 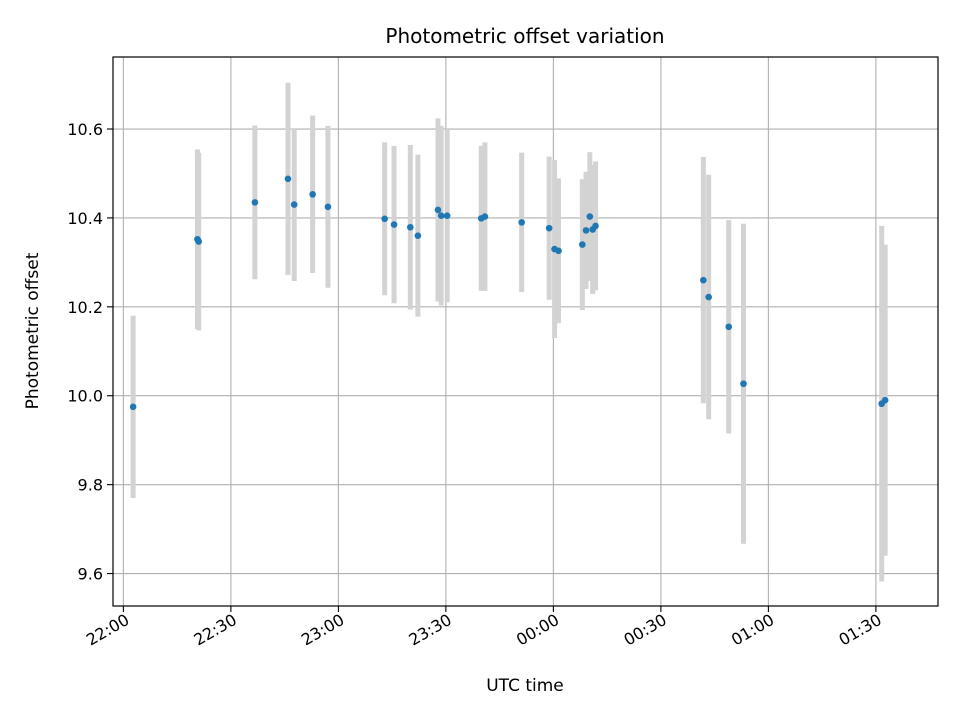 I want to click on y-tick-label: 10.2, so click(x=85, y=307).